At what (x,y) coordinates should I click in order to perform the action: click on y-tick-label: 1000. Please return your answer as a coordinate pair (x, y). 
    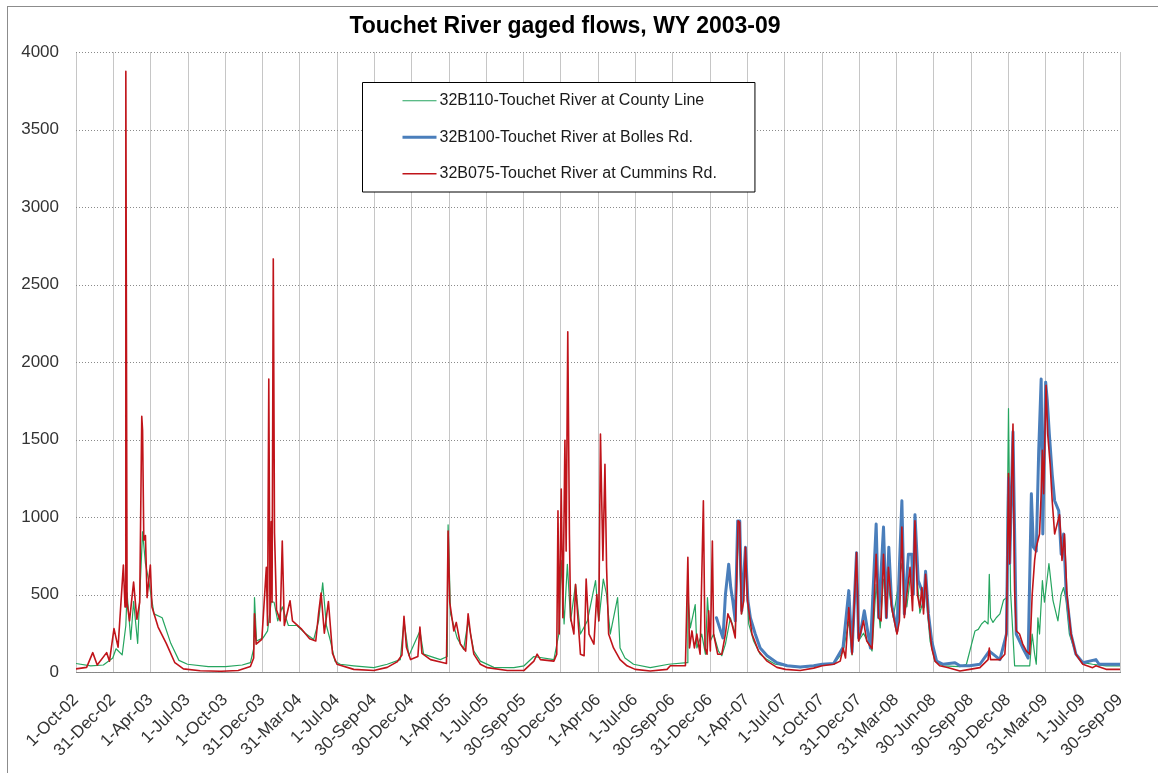
    Looking at the image, I should click on (40, 516).